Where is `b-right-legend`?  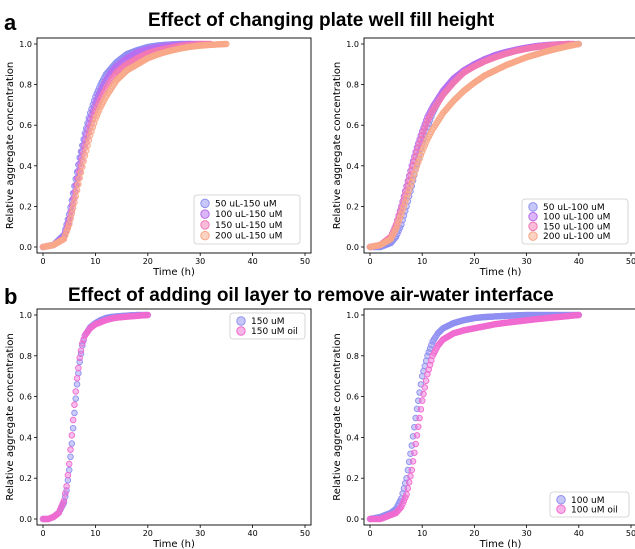
b-right-legend is located at coordinates (589, 504).